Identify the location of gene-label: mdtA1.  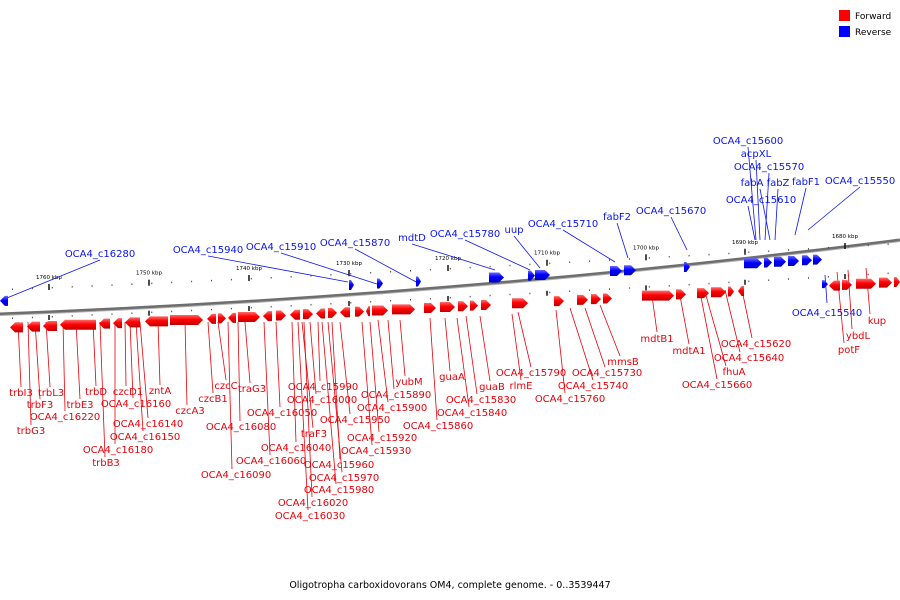
(688, 351).